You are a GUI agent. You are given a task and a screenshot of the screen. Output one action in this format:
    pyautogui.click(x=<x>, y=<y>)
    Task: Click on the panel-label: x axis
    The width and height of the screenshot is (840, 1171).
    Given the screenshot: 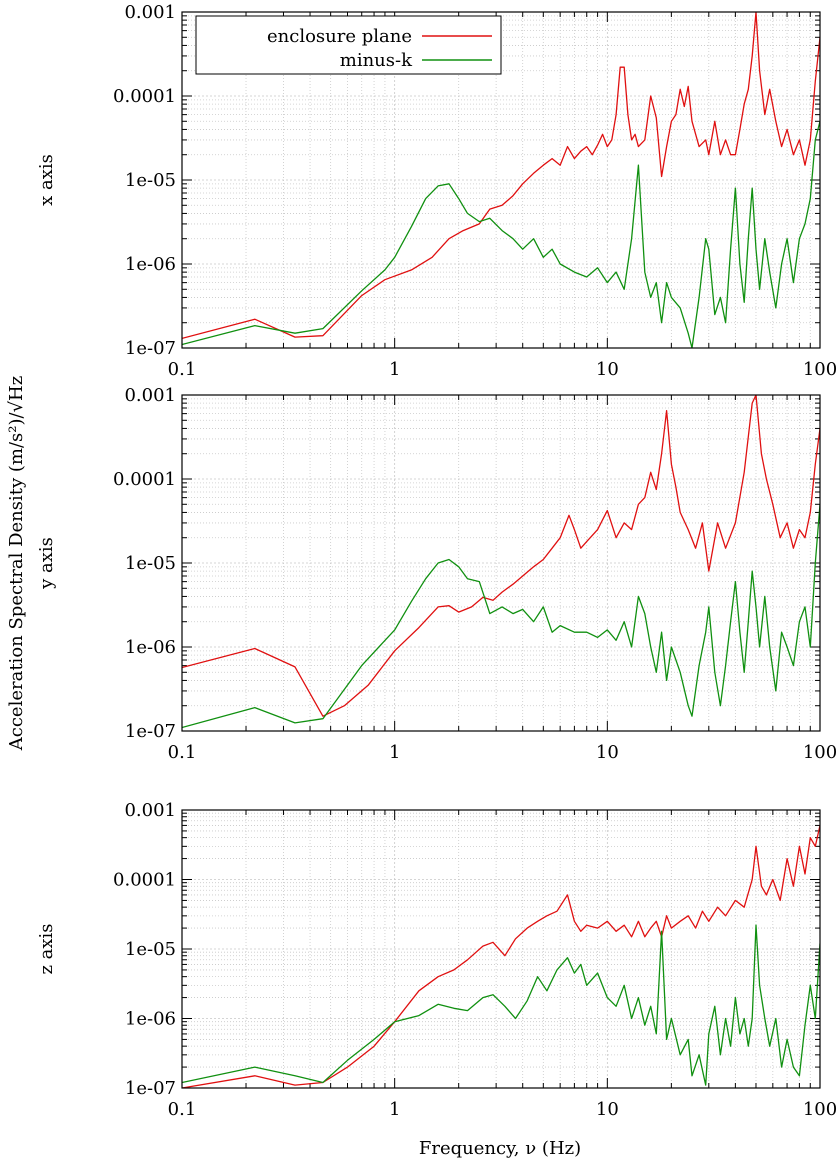 What is the action you would take?
    pyautogui.click(x=46, y=180)
    